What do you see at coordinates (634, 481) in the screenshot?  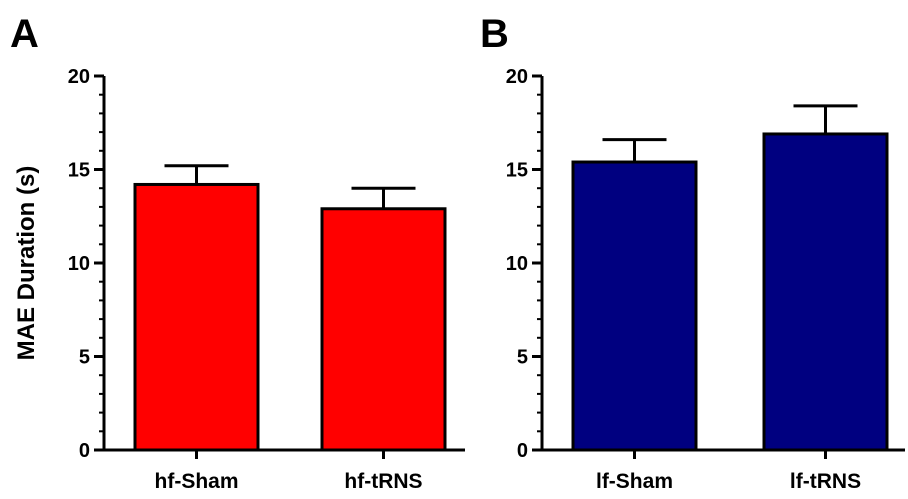 I see `x-tick-label: lf-Sham` at bounding box center [634, 481].